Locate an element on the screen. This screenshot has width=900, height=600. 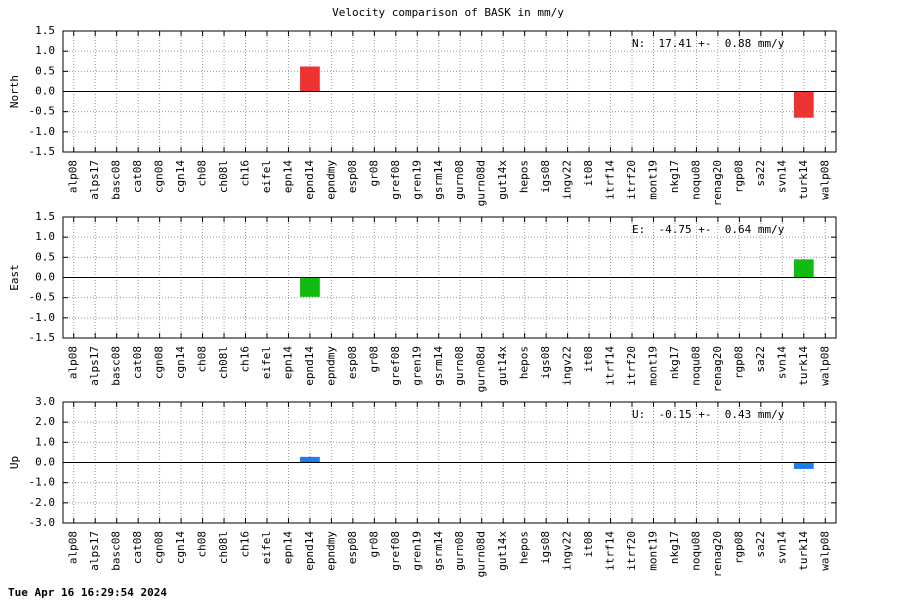
y-tick-label: -3.0 is located at coordinates (42, 522).